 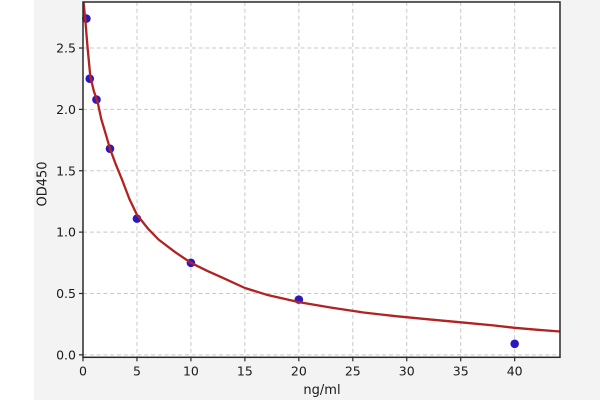 I want to click on y-tick-label: 2.5, so click(x=66, y=48).